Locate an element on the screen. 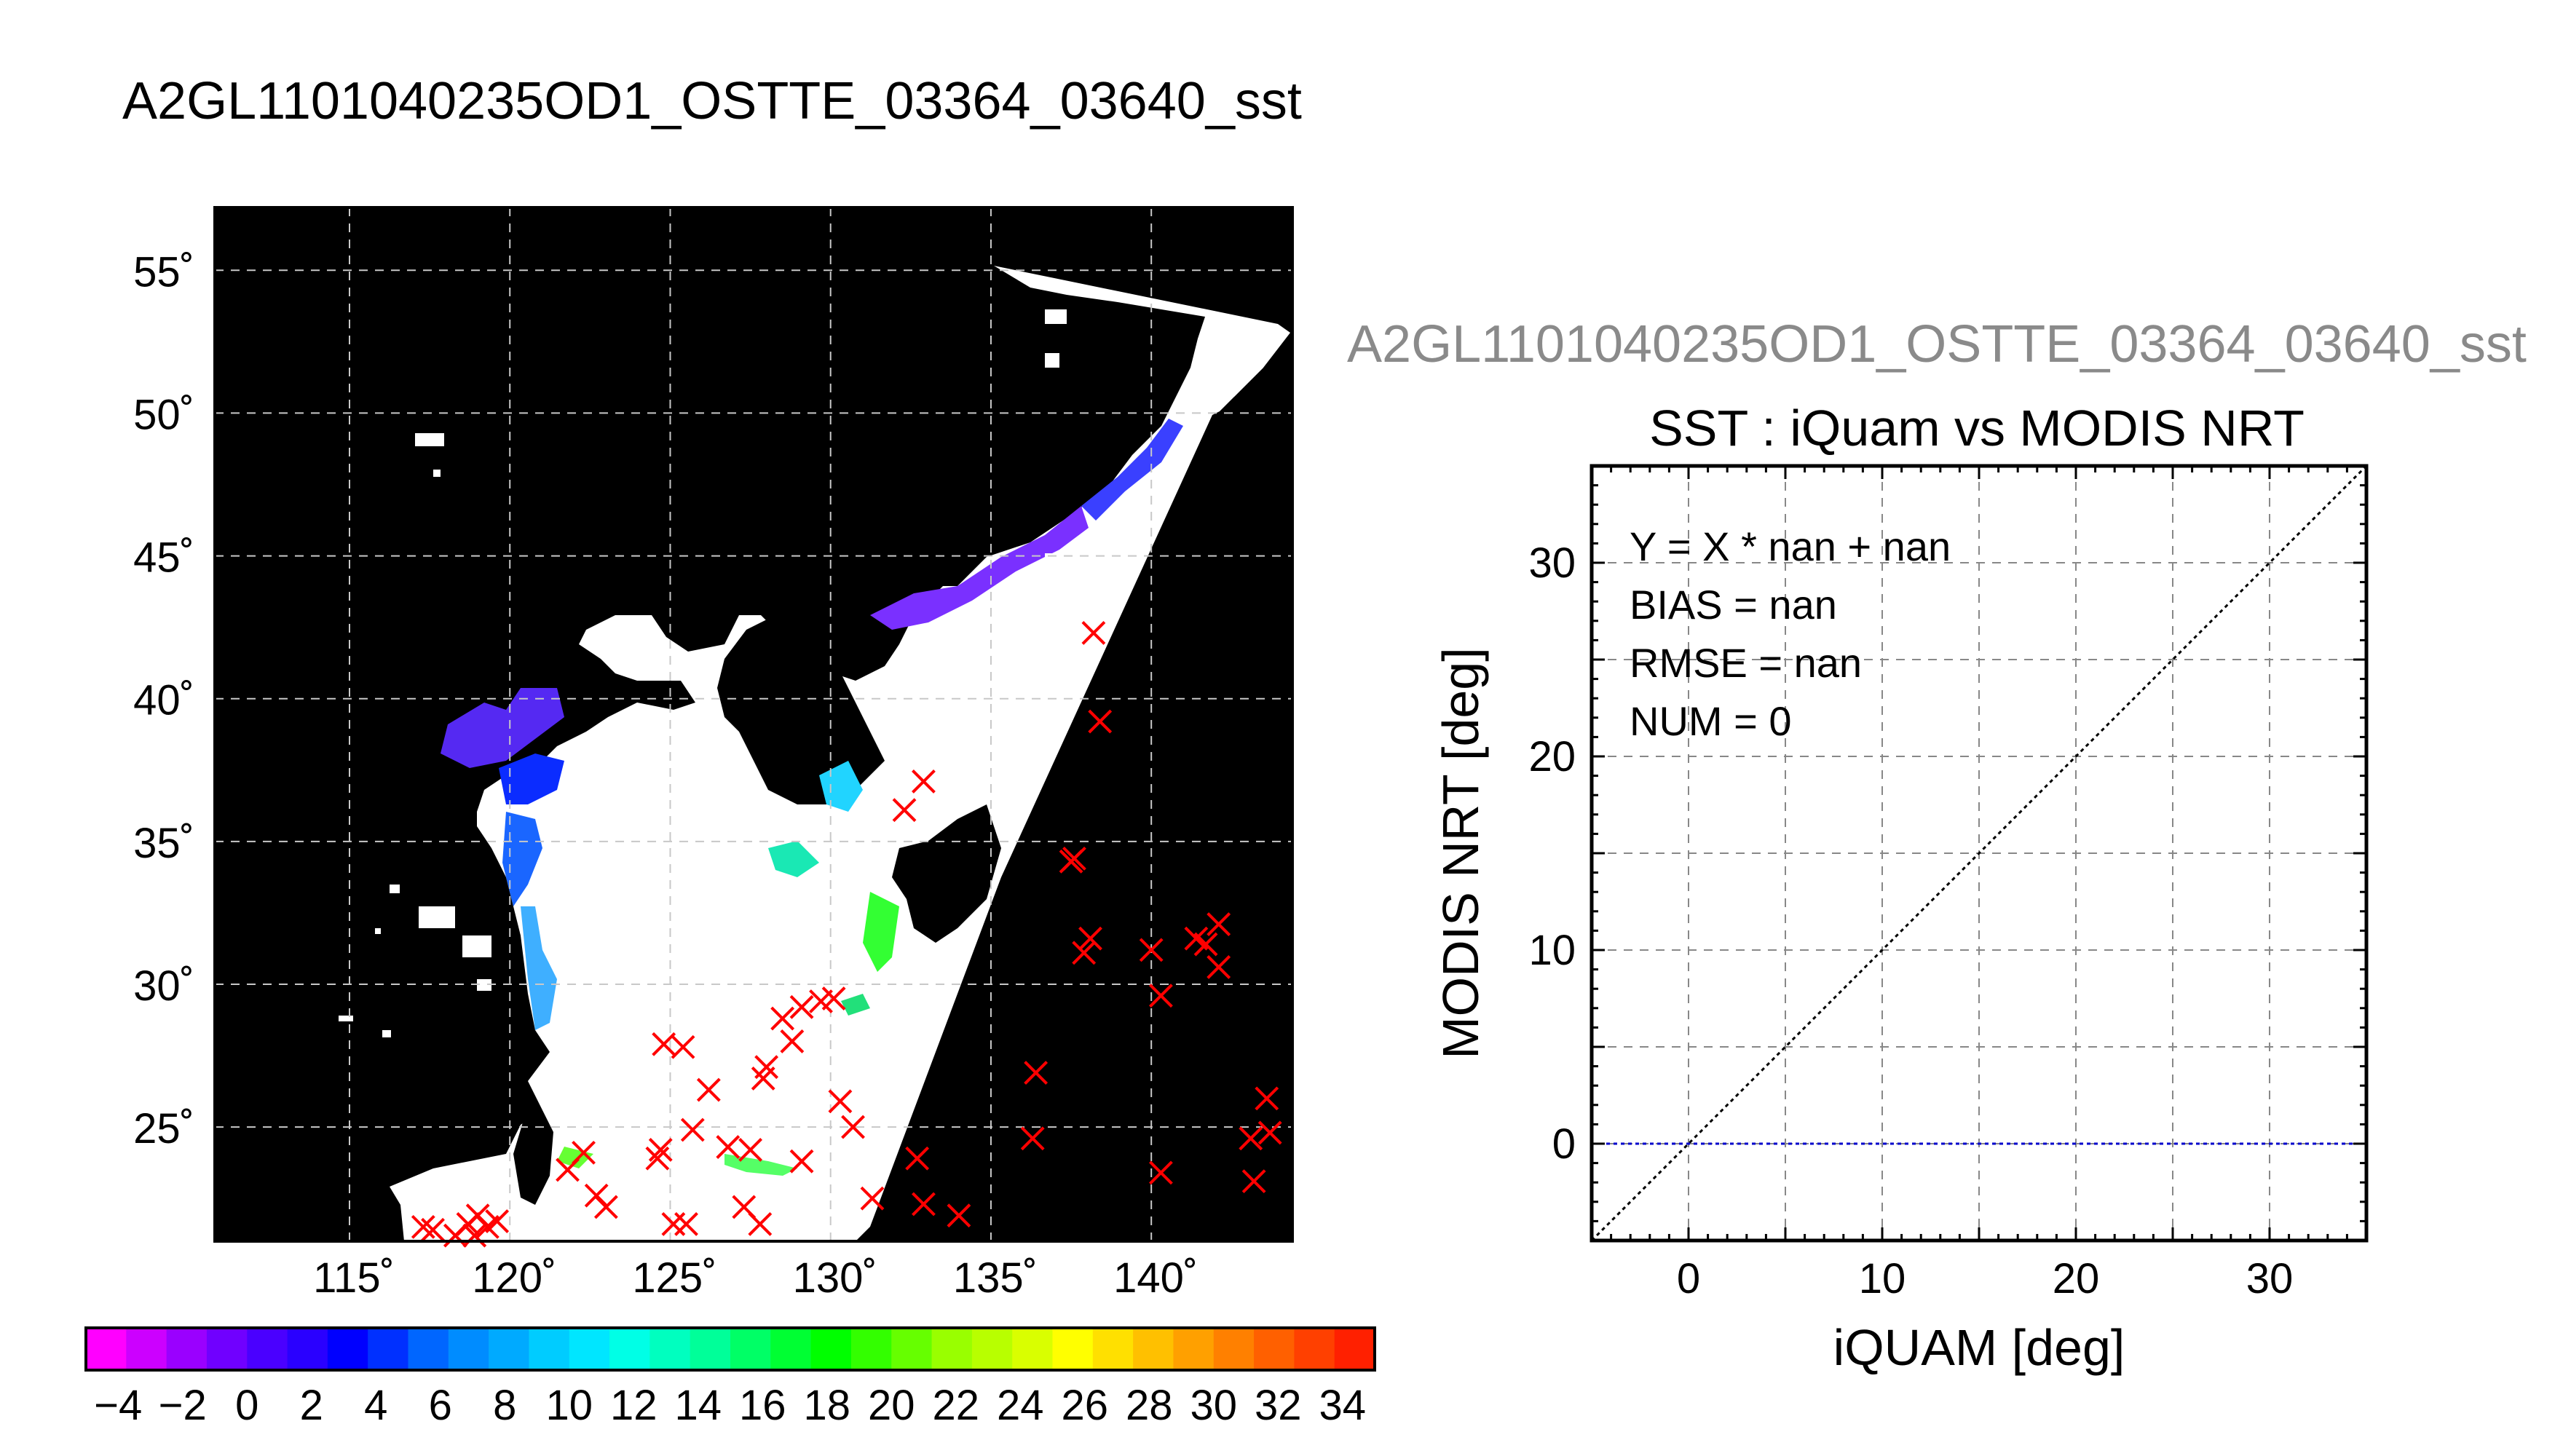 This screenshot has width=2555, height=1456. y-tick-label: 20 is located at coordinates (1552, 757).